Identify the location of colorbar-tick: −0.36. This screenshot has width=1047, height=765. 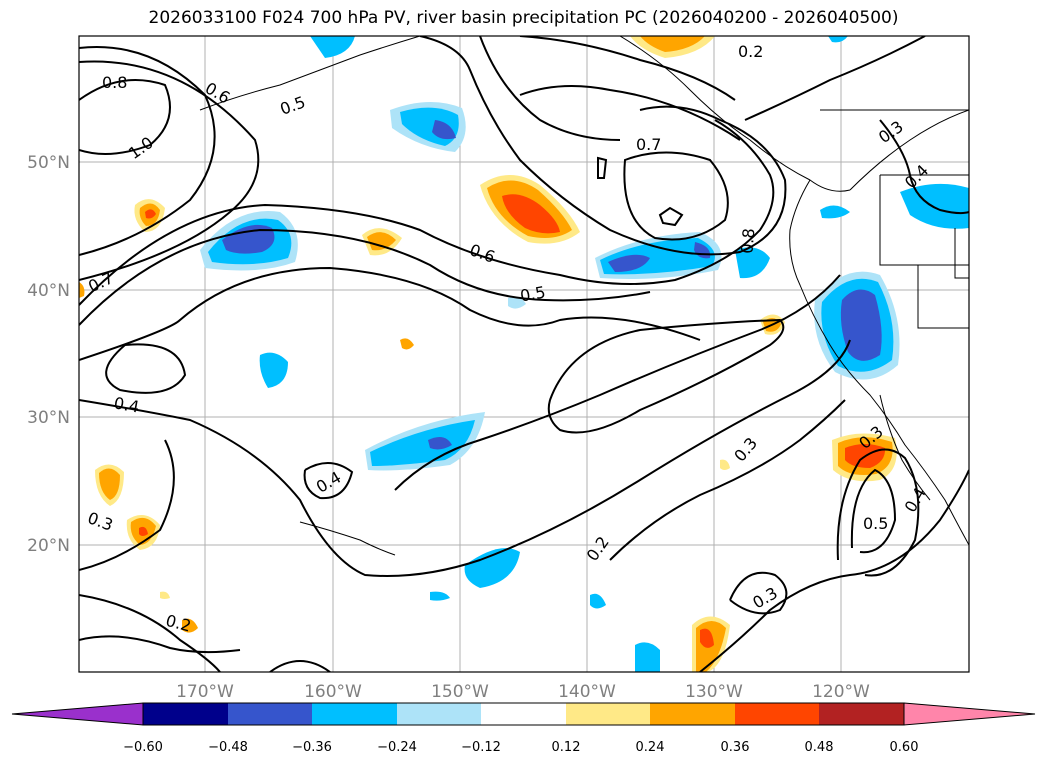
(312, 747).